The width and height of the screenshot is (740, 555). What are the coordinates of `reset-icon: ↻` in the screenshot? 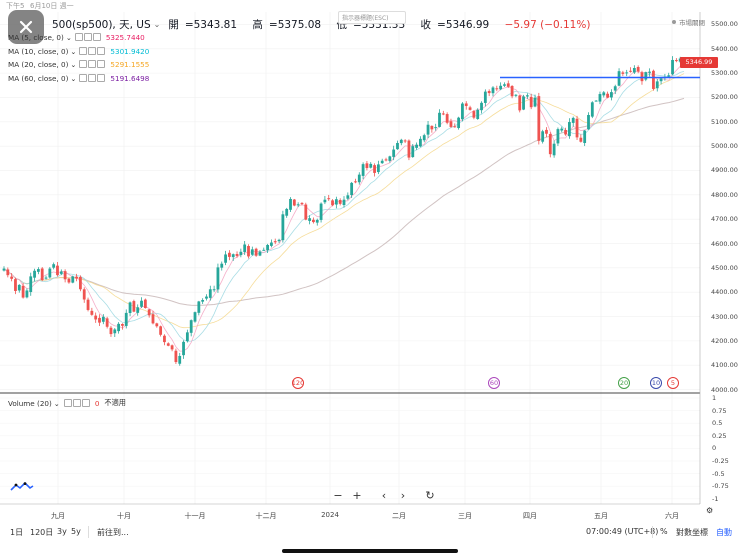 It's located at (430, 495).